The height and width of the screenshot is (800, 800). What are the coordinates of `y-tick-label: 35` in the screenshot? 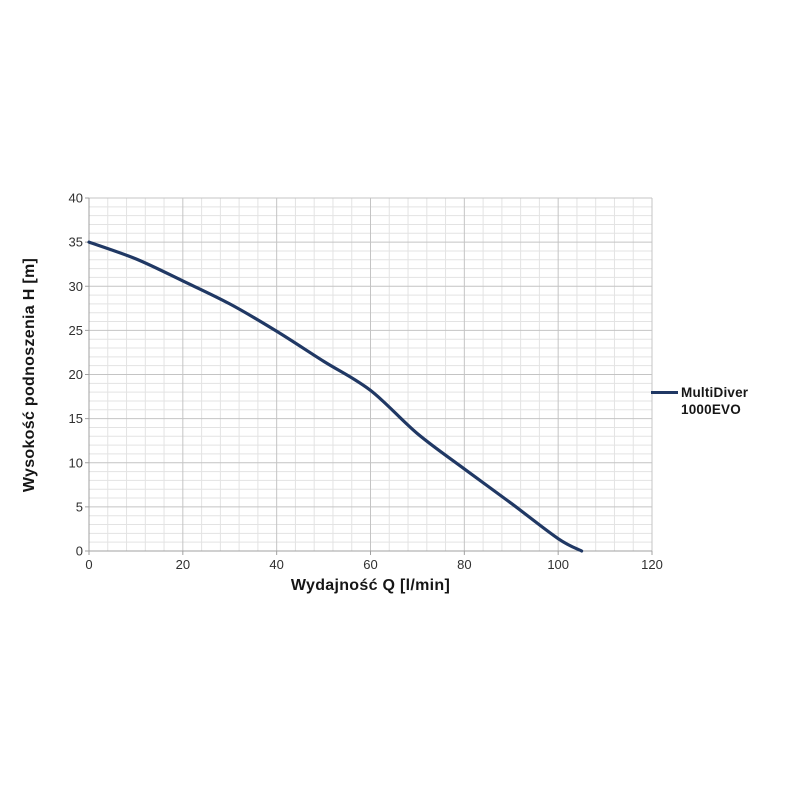 It's located at (76, 242).